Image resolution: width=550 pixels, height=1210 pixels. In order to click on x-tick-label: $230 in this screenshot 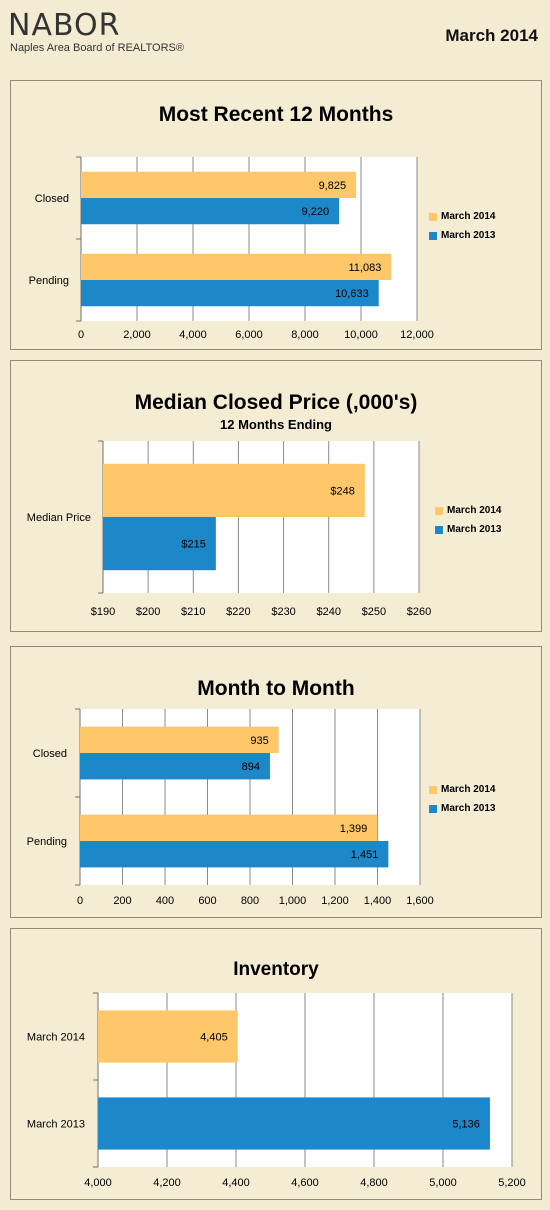, I will do `click(283, 612)`.